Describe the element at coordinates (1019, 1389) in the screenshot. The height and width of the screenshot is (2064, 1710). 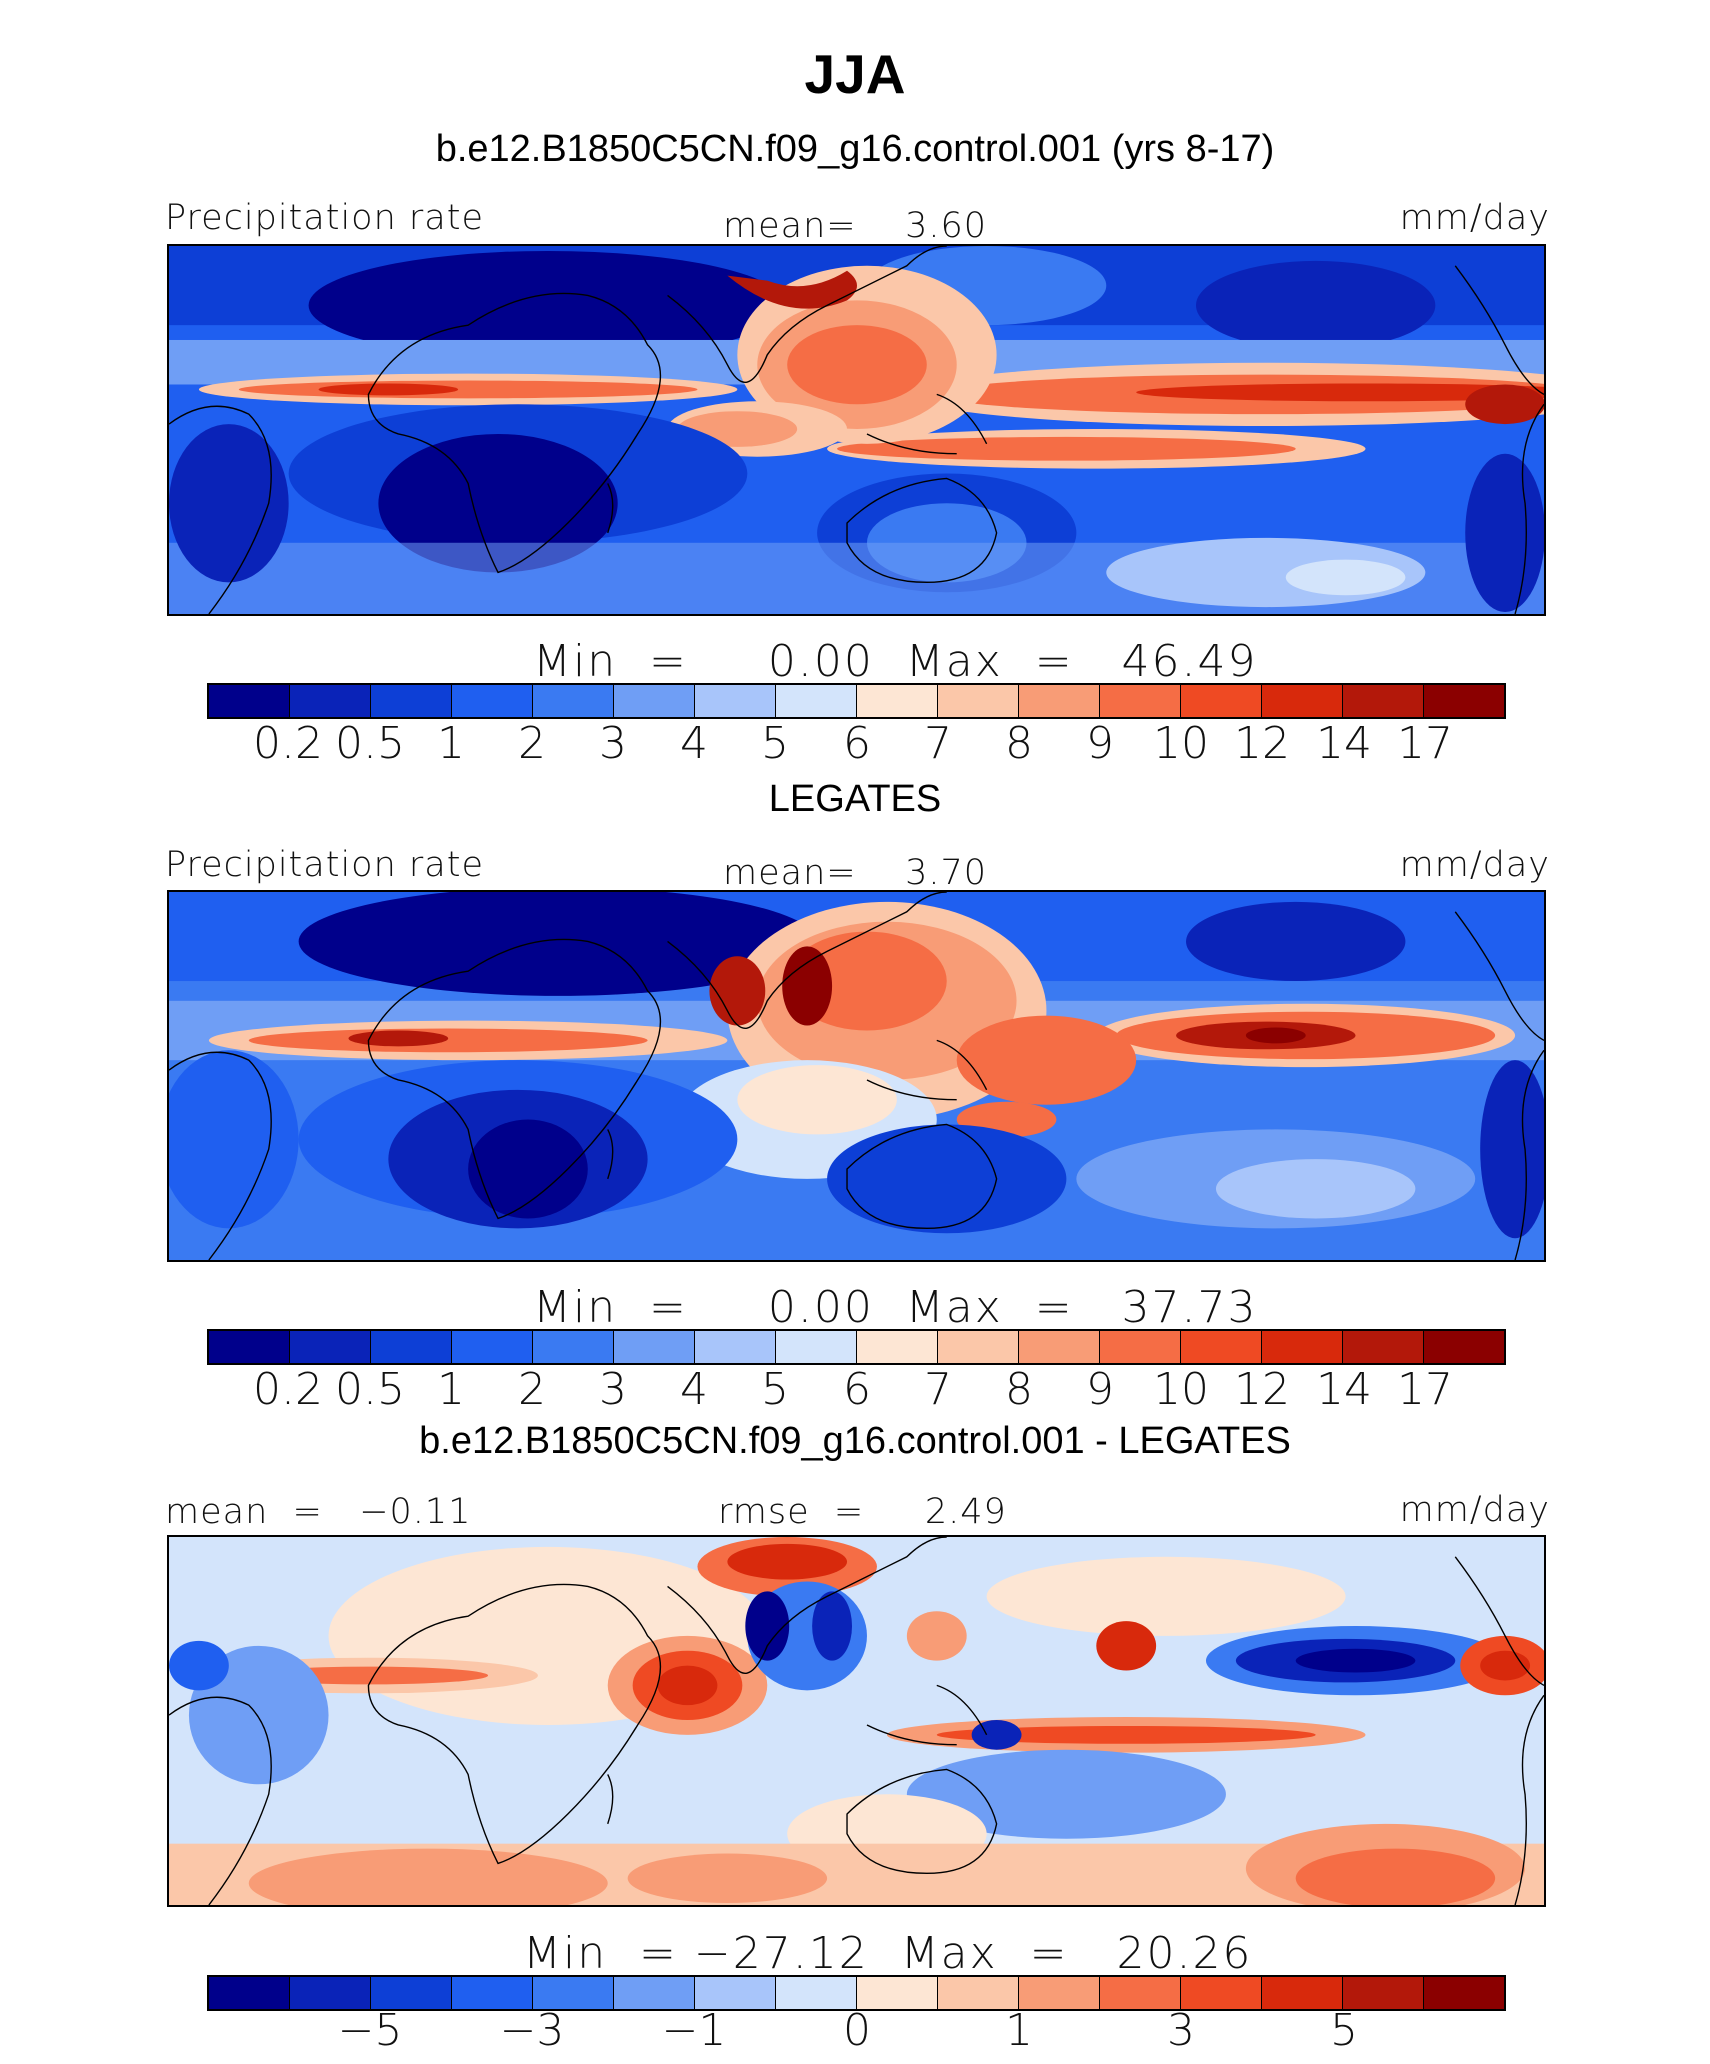
I see `panel2-tick: 8` at that location.